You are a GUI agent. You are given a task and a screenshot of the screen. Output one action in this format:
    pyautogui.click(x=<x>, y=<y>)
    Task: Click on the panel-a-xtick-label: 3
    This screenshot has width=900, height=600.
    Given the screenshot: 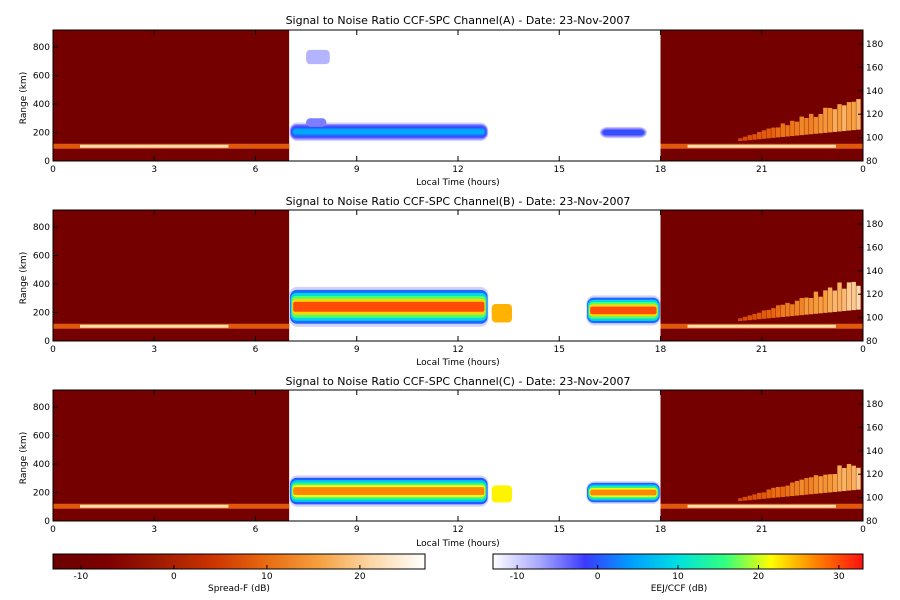 What is the action you would take?
    pyautogui.click(x=154, y=170)
    